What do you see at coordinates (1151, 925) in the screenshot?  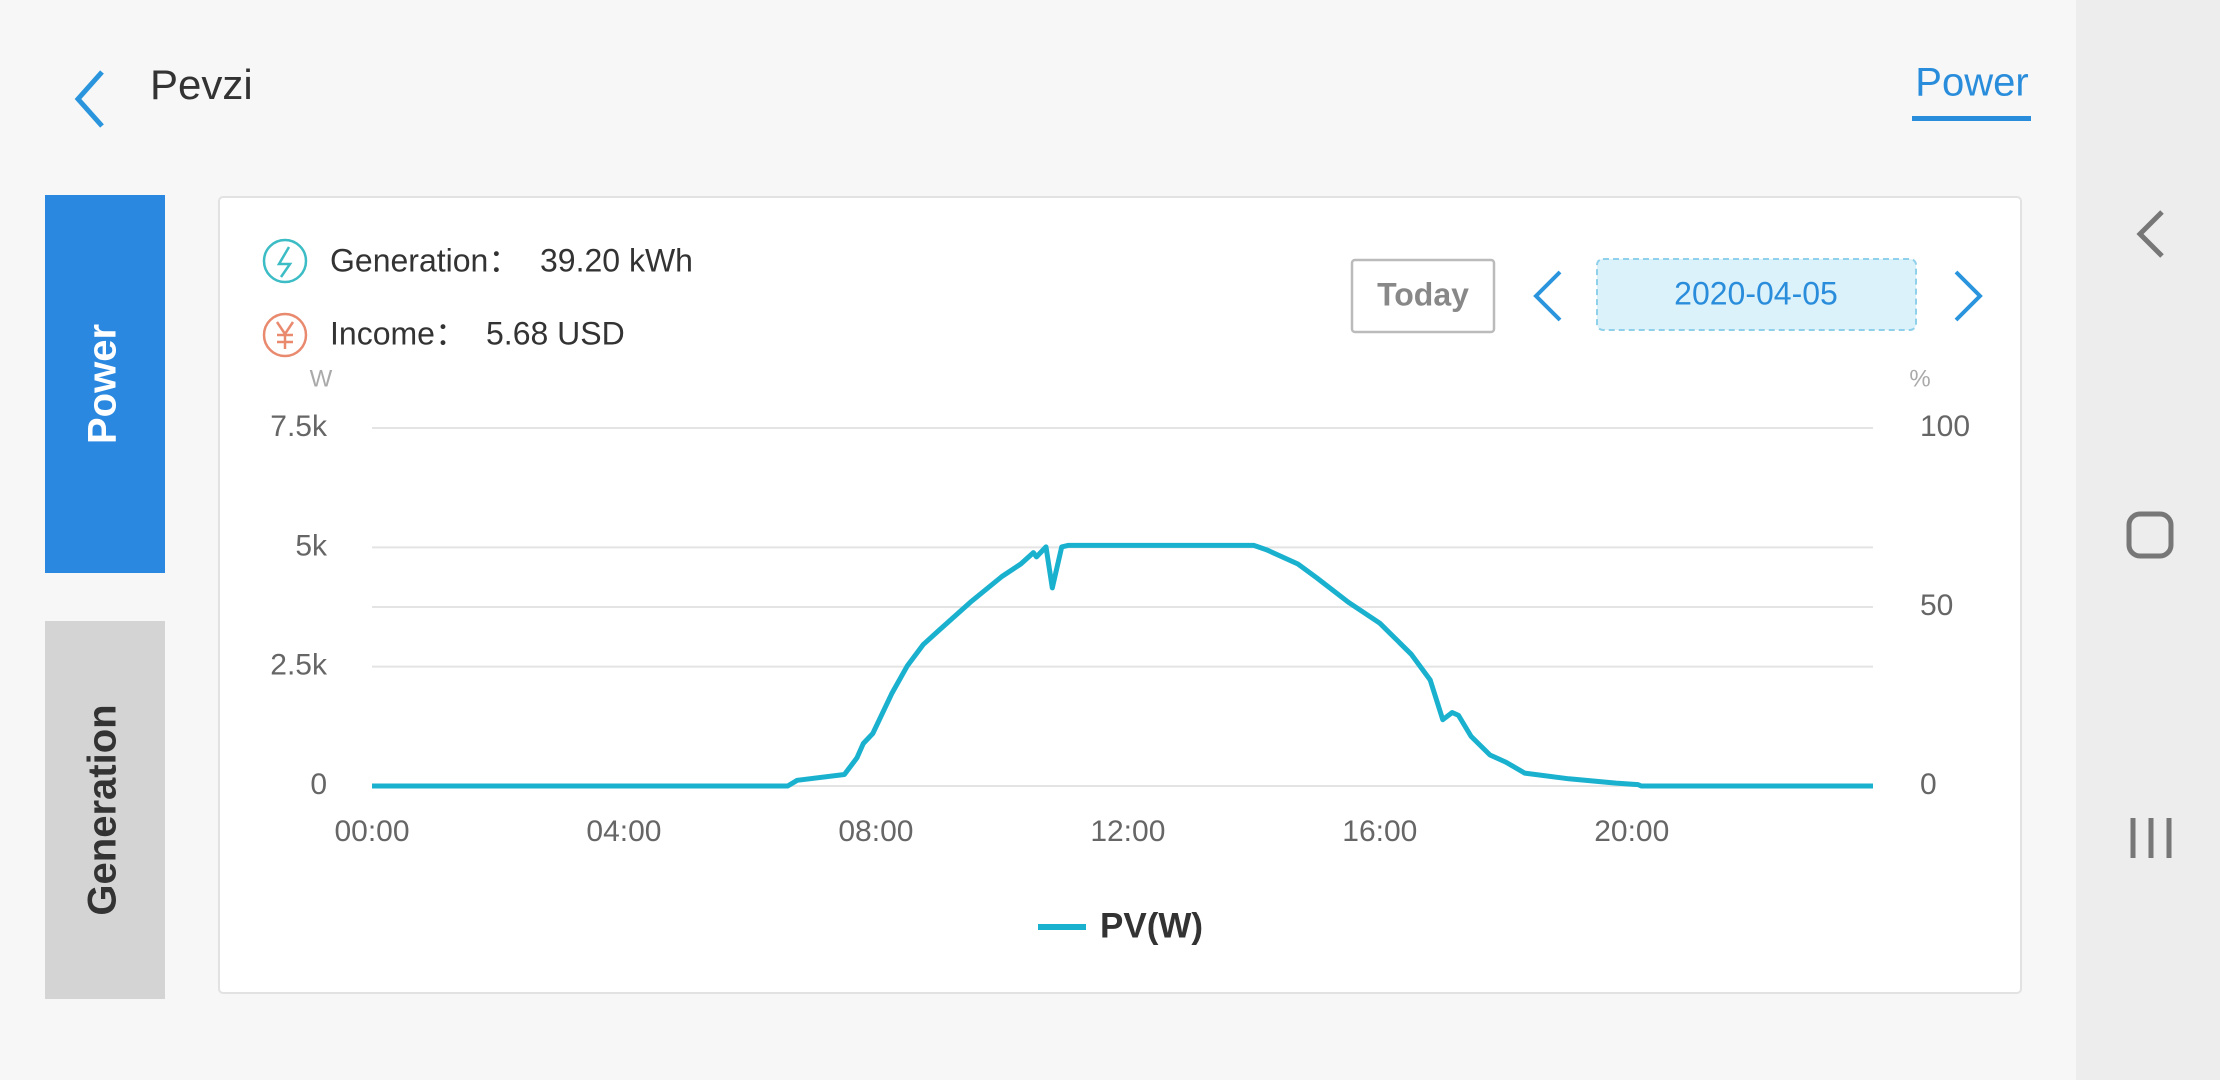 I see `legend-label: PV(W)` at bounding box center [1151, 925].